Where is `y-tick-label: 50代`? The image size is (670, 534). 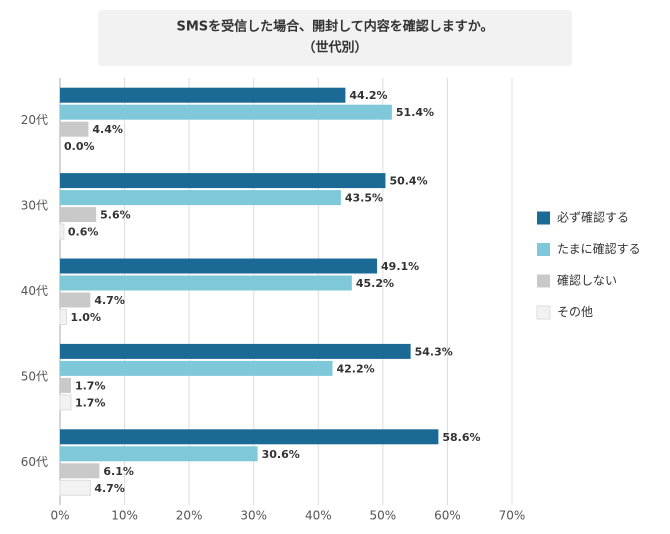 y-tick-label: 50代 is located at coordinates (34, 376).